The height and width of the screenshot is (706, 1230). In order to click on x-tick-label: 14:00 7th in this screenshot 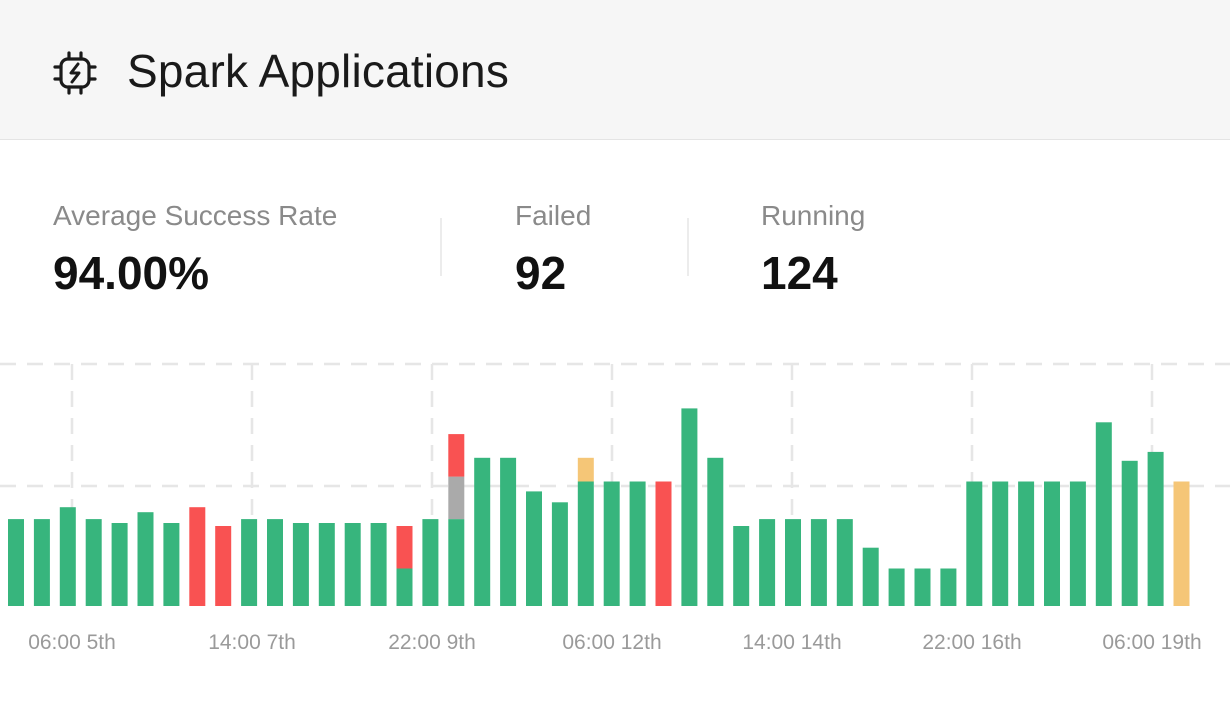, I will do `click(252, 642)`.